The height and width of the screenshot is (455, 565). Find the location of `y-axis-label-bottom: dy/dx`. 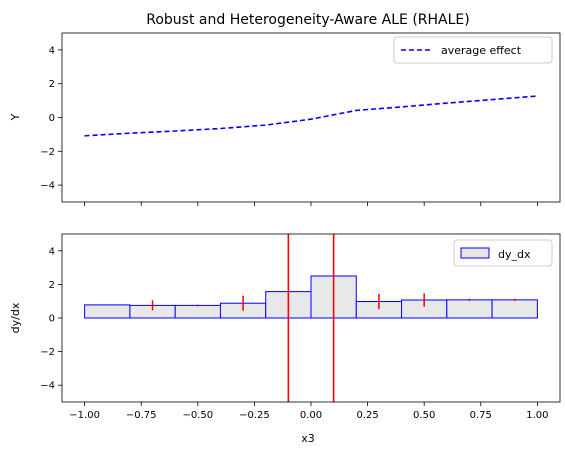

y-axis-label-bottom: dy/dx is located at coordinates (15, 317).